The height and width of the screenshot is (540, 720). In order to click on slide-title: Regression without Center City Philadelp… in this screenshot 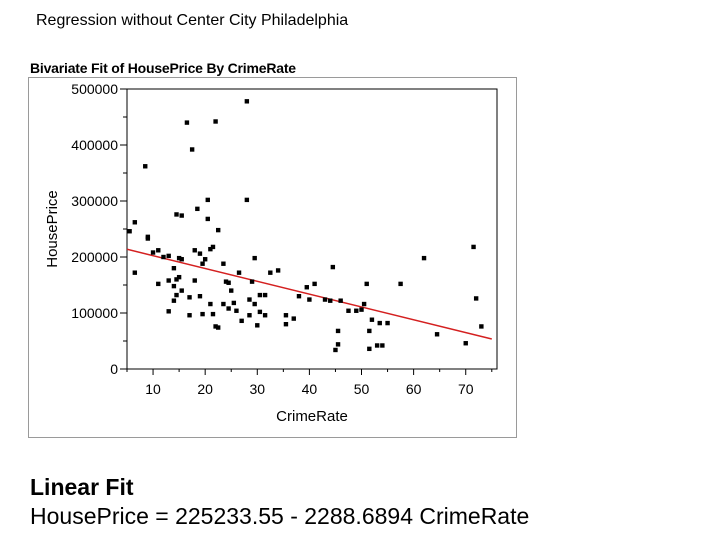, I will do `click(192, 20)`.